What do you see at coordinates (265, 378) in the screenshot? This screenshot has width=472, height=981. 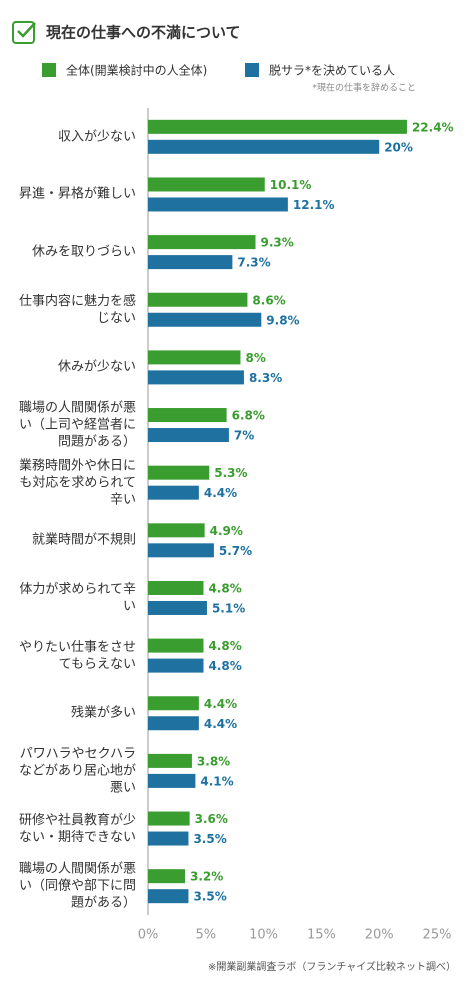 I see `value-label: 8.3%` at bounding box center [265, 378].